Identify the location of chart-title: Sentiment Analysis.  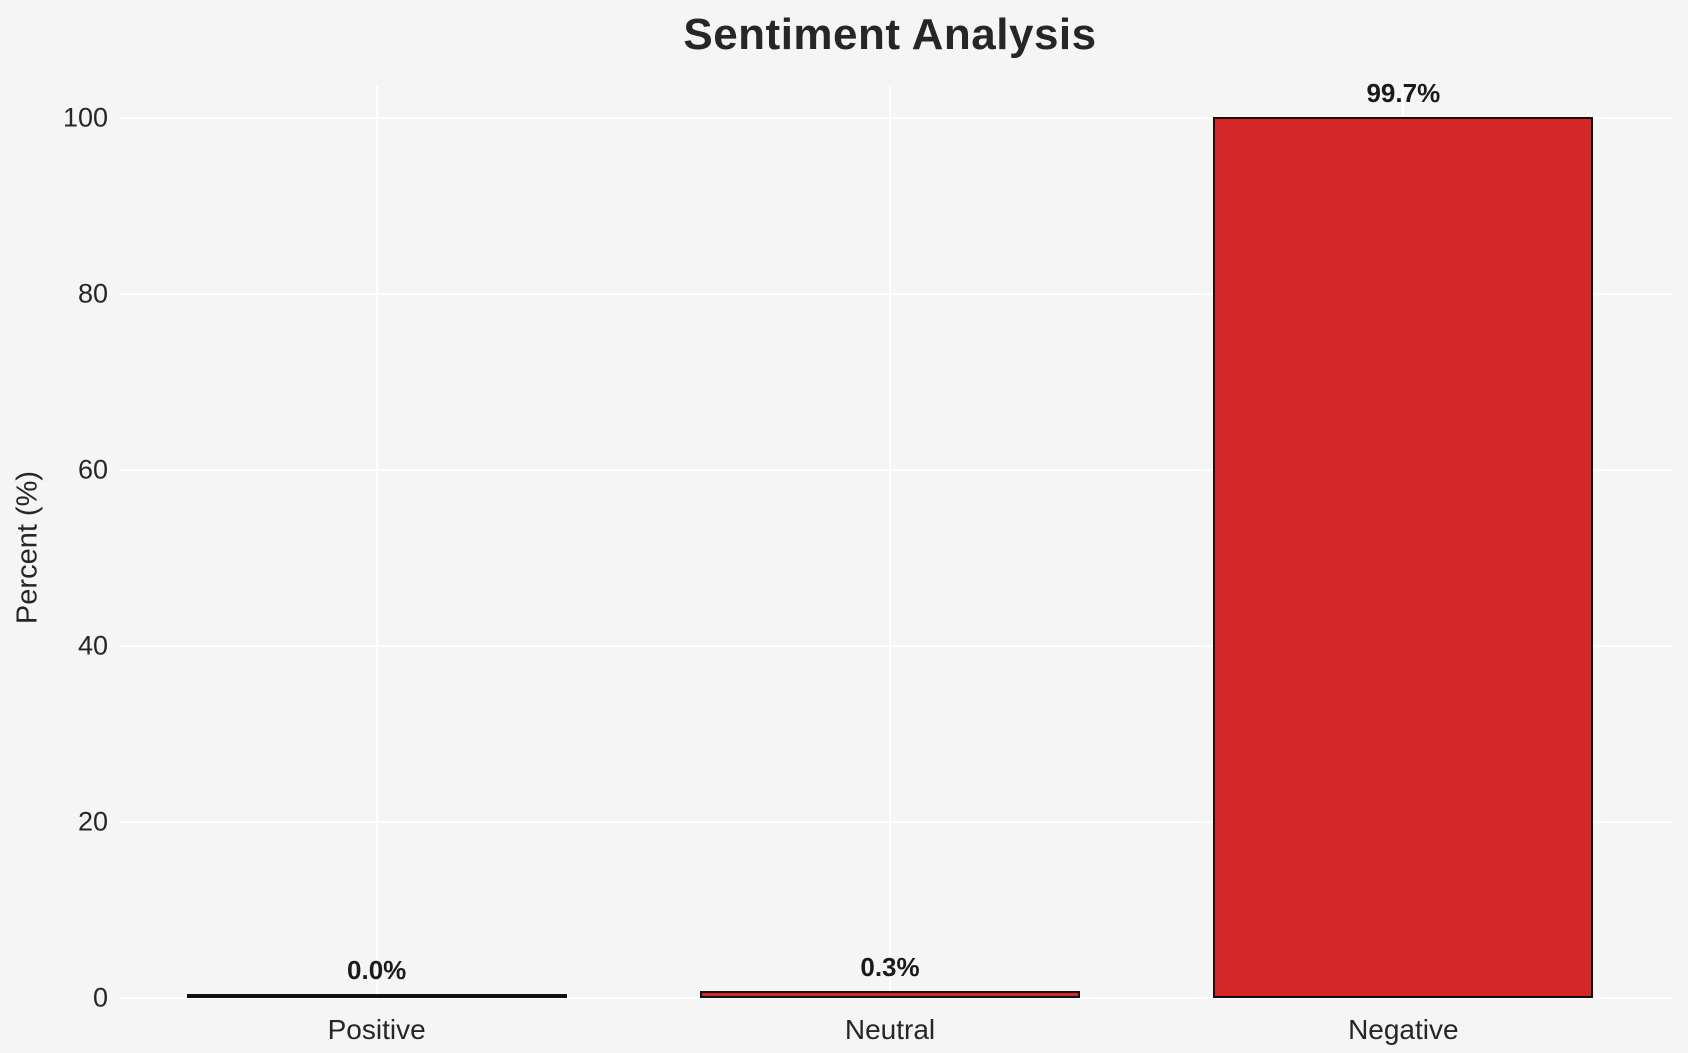
(890, 34).